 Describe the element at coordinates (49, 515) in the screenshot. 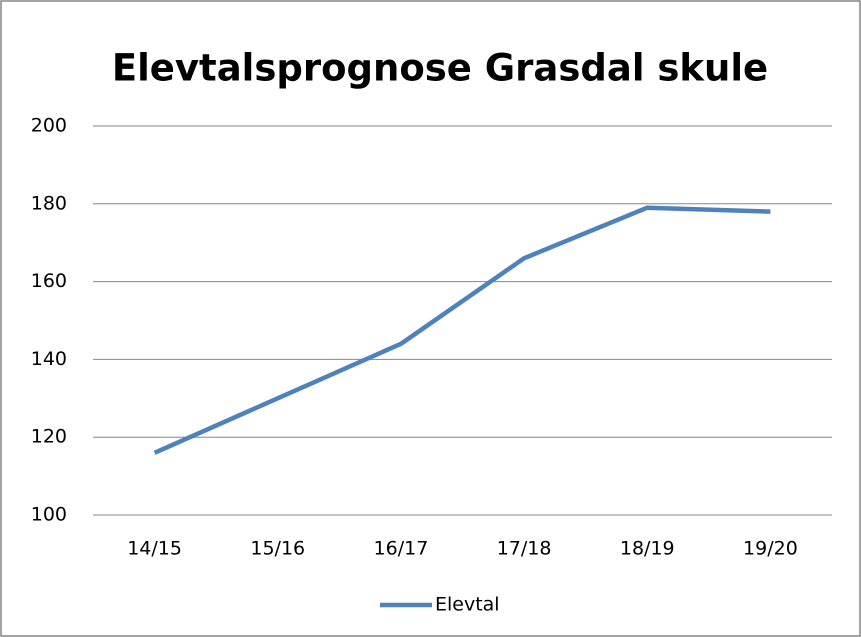

I see `y-tick-label: 100` at that location.